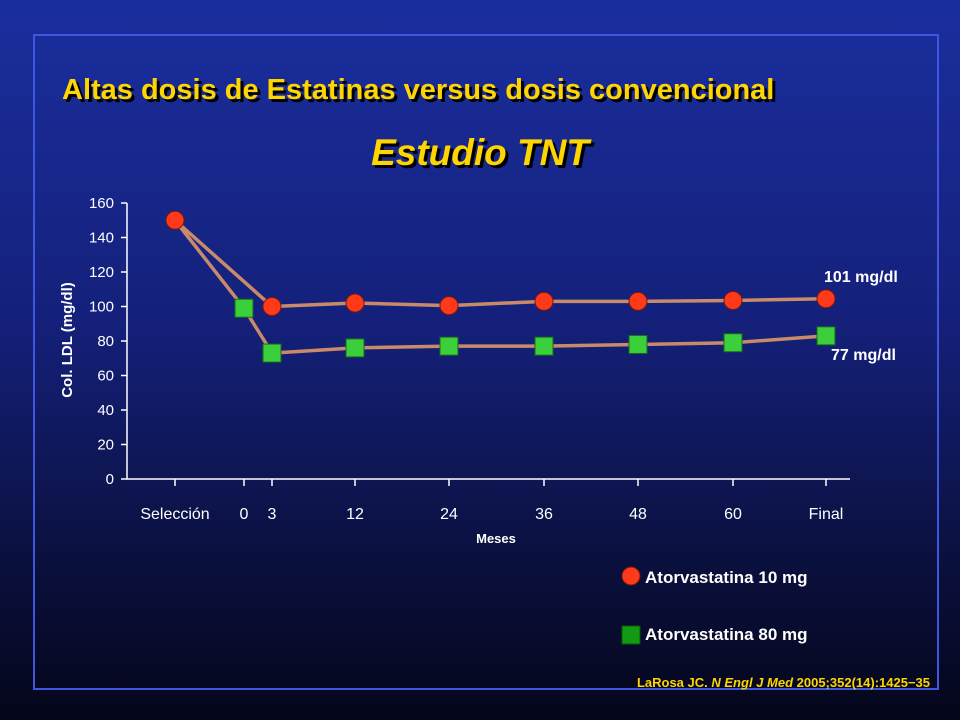 This screenshot has width=960, height=720. What do you see at coordinates (733, 514) in the screenshot?
I see `x-tick-label: 60` at bounding box center [733, 514].